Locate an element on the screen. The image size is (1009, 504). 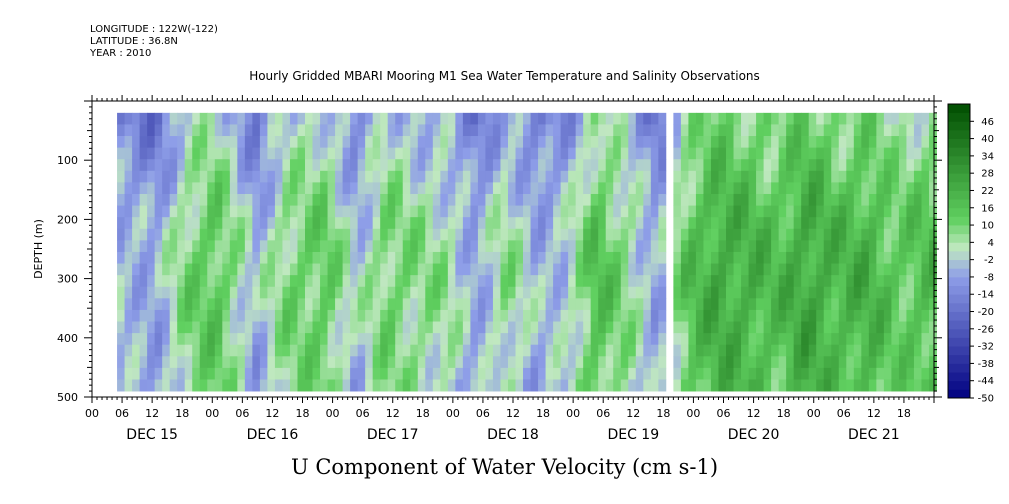
x-day-label: DEC 19 is located at coordinates (633, 435).